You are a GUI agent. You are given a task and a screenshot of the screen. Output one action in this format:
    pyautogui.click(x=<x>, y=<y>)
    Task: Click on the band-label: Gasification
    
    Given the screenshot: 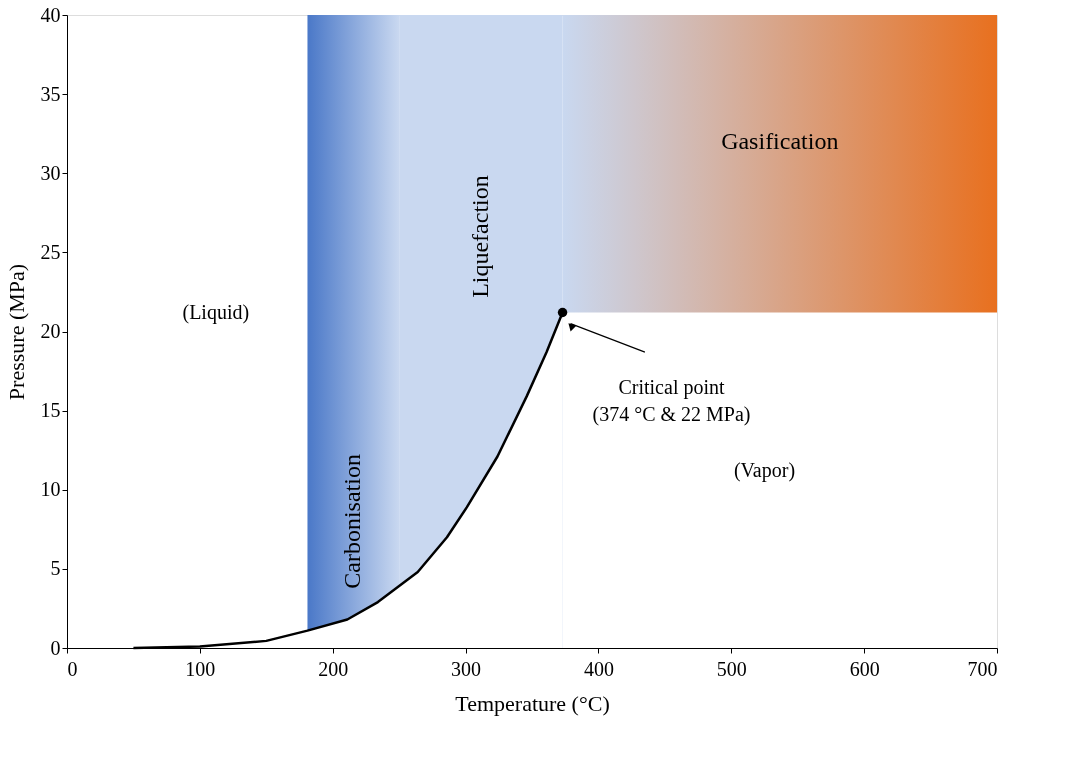 What is the action you would take?
    pyautogui.click(x=780, y=140)
    